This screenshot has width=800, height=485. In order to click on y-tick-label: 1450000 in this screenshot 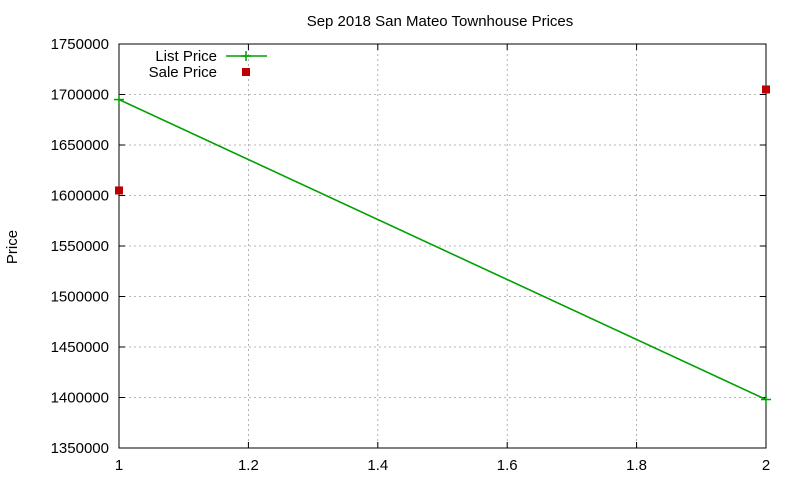, I will do `click(80, 347)`.